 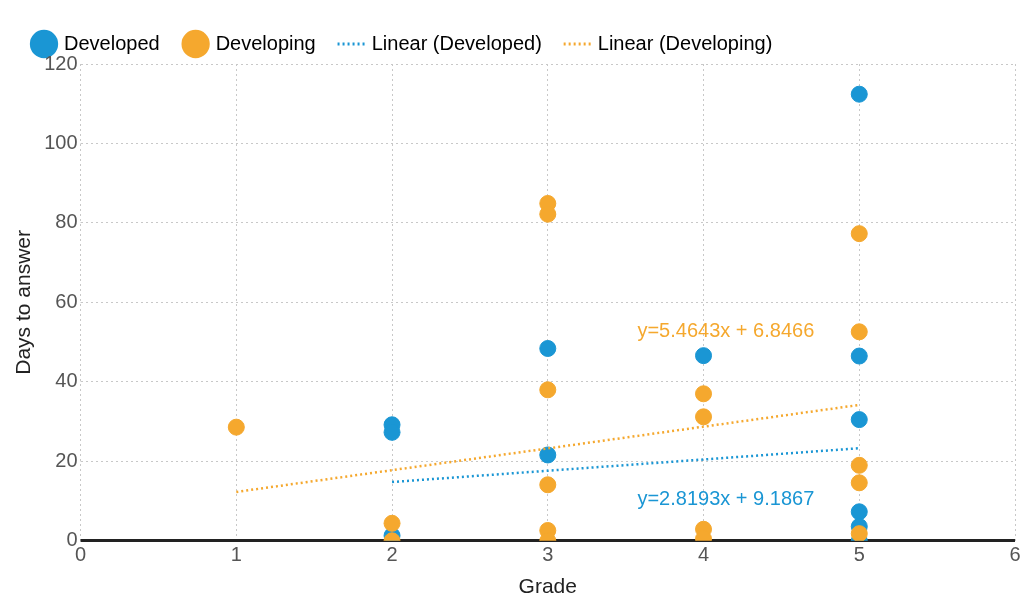 What do you see at coordinates (61, 62) in the screenshot?
I see `y-tick-label: 120` at bounding box center [61, 62].